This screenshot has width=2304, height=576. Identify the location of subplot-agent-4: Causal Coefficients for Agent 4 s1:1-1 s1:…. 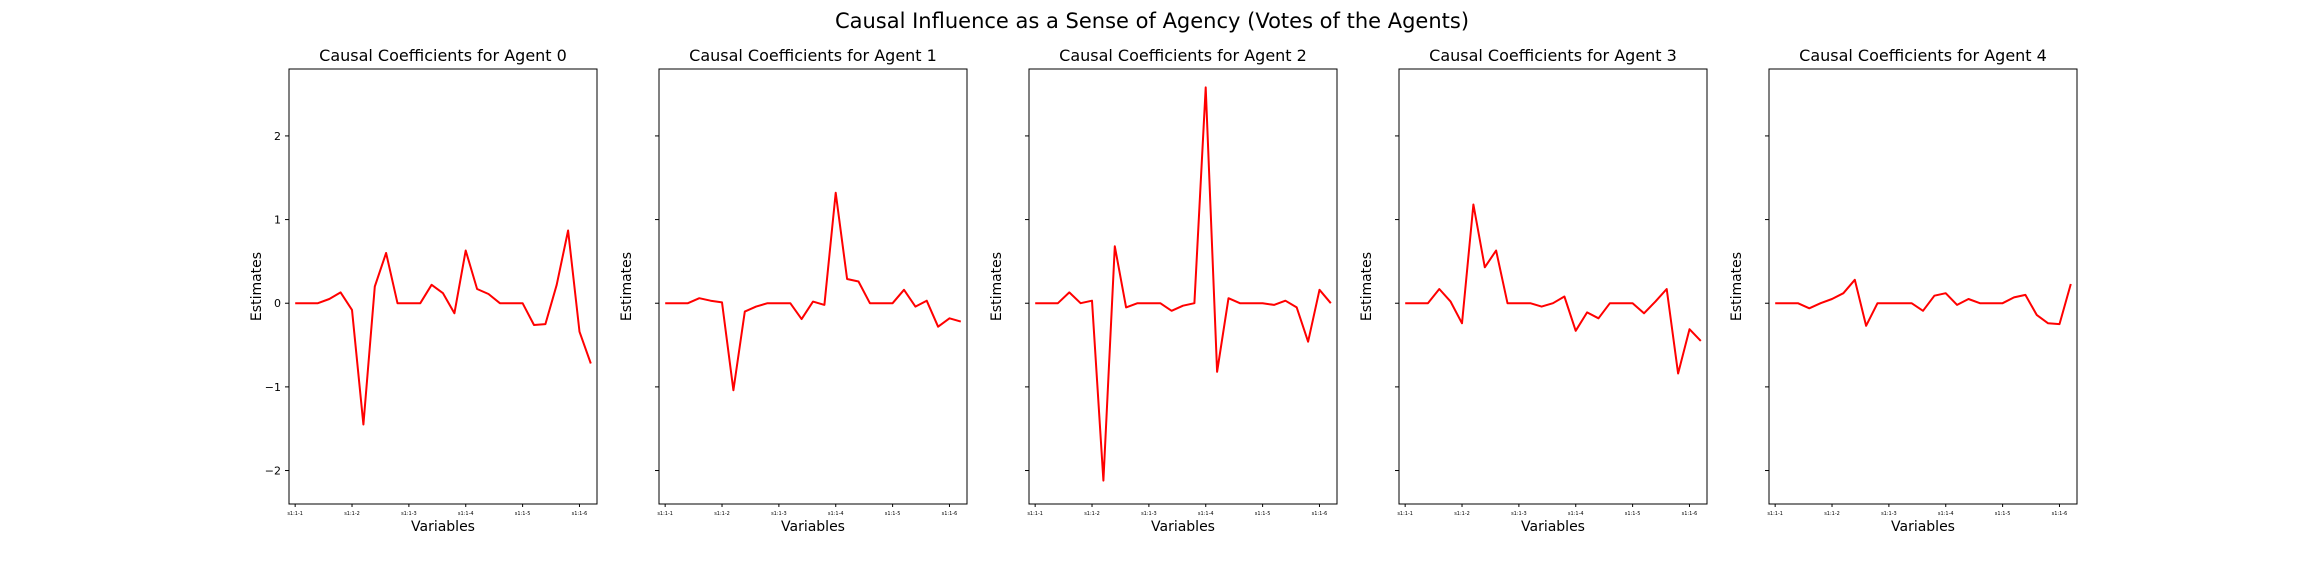
(1903, 290).